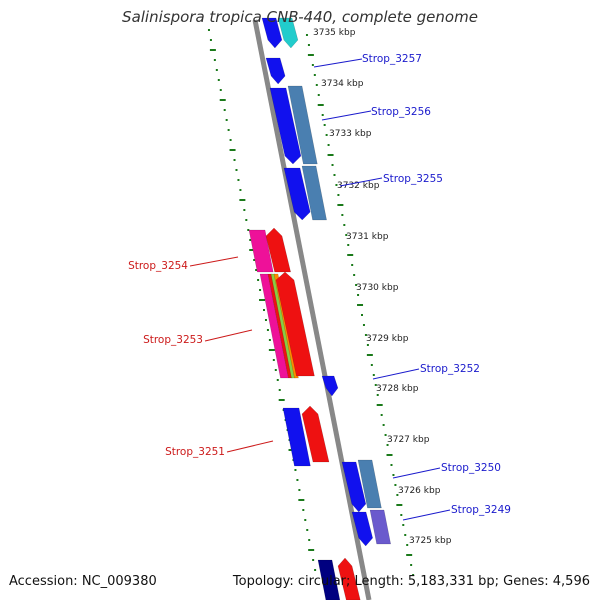 The height and width of the screenshot is (600, 600). What do you see at coordinates (358, 186) in the screenshot?
I see `kbp-label: 3732 kbp` at bounding box center [358, 186].